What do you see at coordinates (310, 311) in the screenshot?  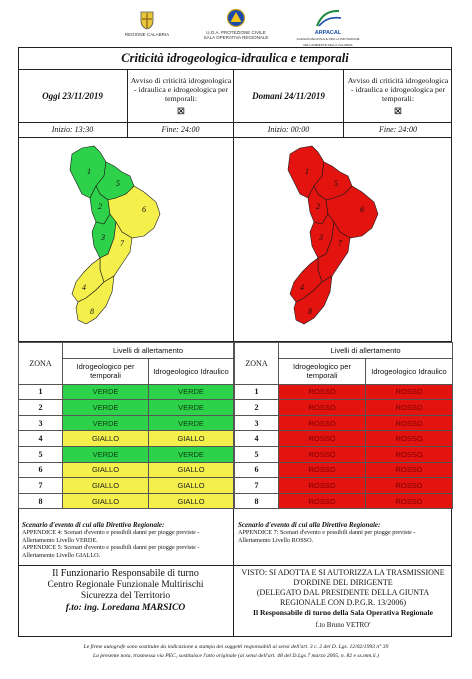 I see `tomorrow-zone-label-8: 8` at bounding box center [310, 311].